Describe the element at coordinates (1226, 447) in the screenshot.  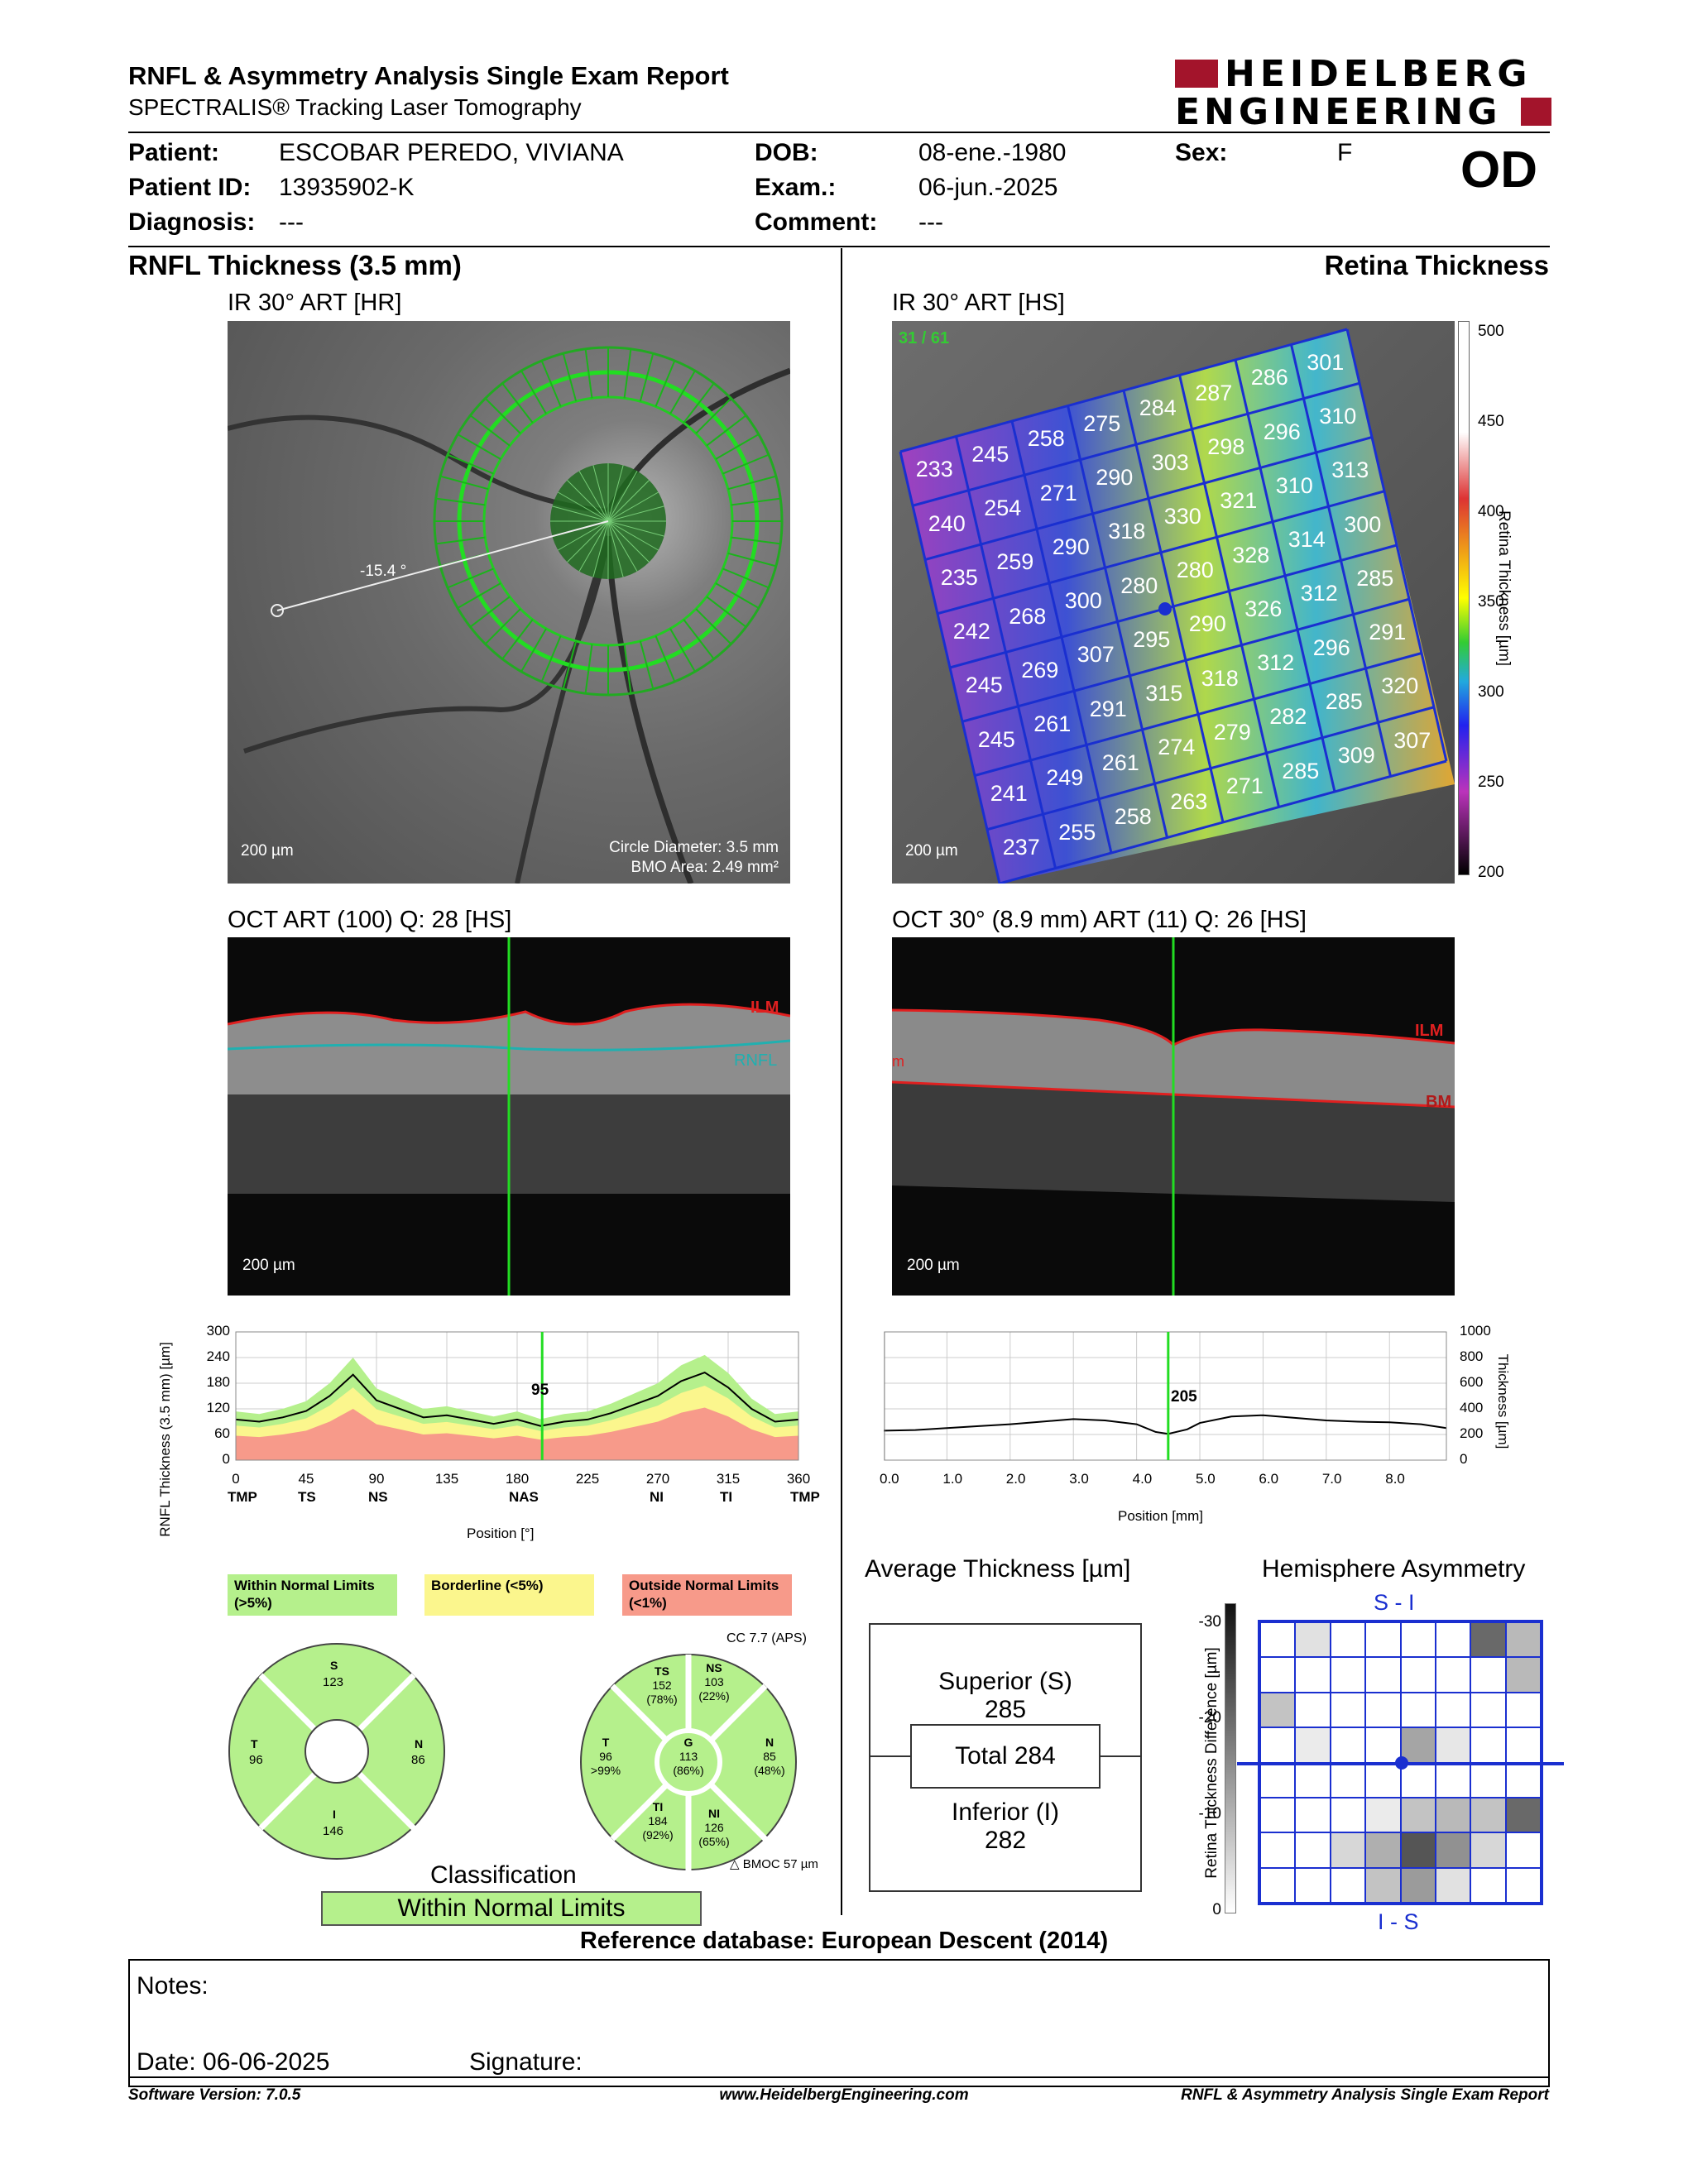
I see `thickness-cell: 298` at that location.